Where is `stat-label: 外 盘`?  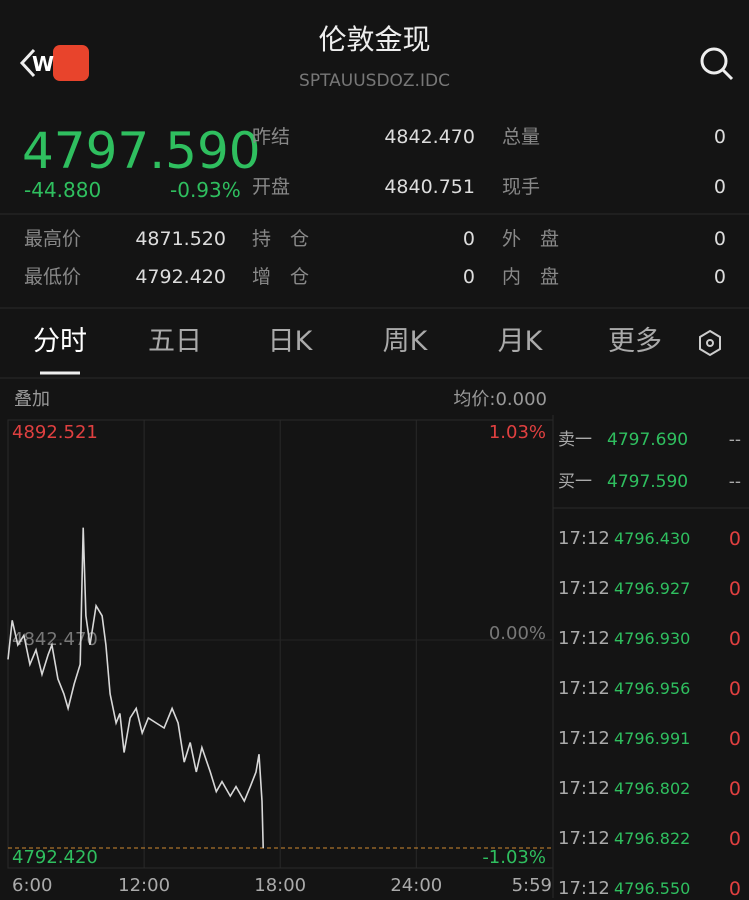
stat-label: 外 盘 is located at coordinates (531, 239).